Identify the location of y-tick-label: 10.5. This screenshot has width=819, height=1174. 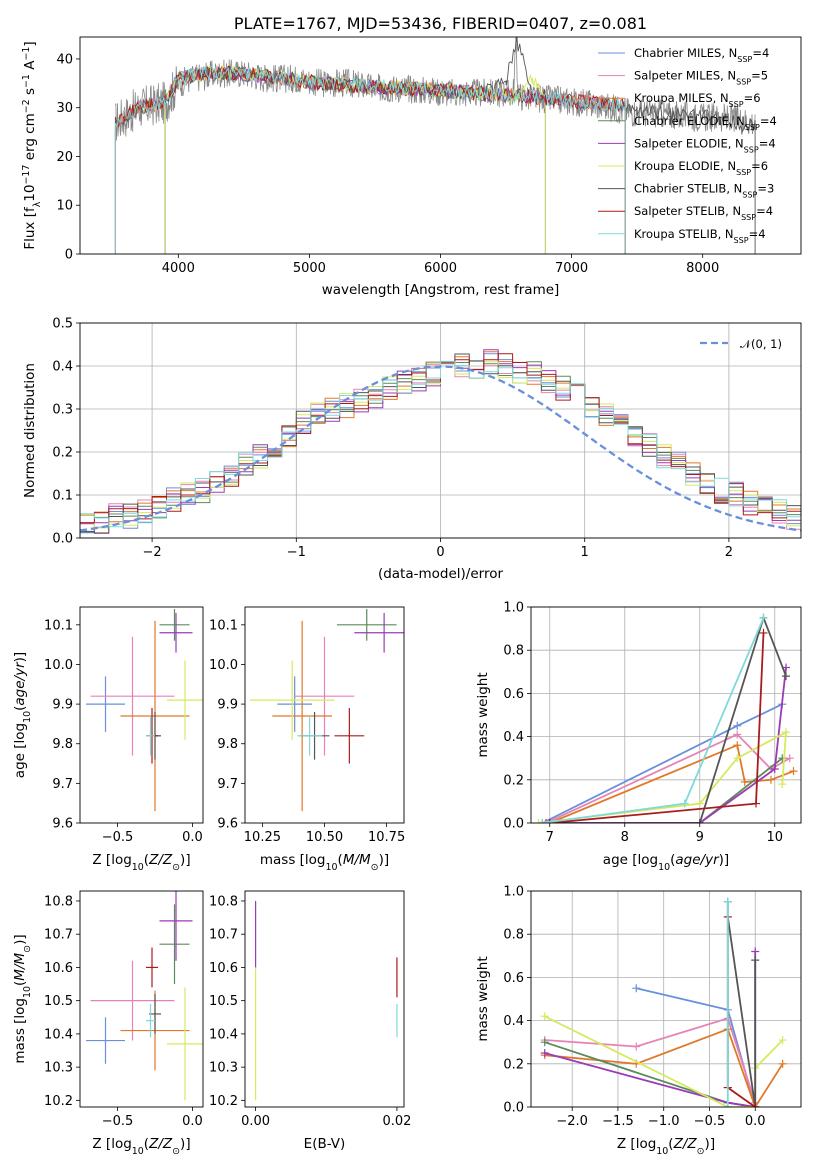
(223, 1001).